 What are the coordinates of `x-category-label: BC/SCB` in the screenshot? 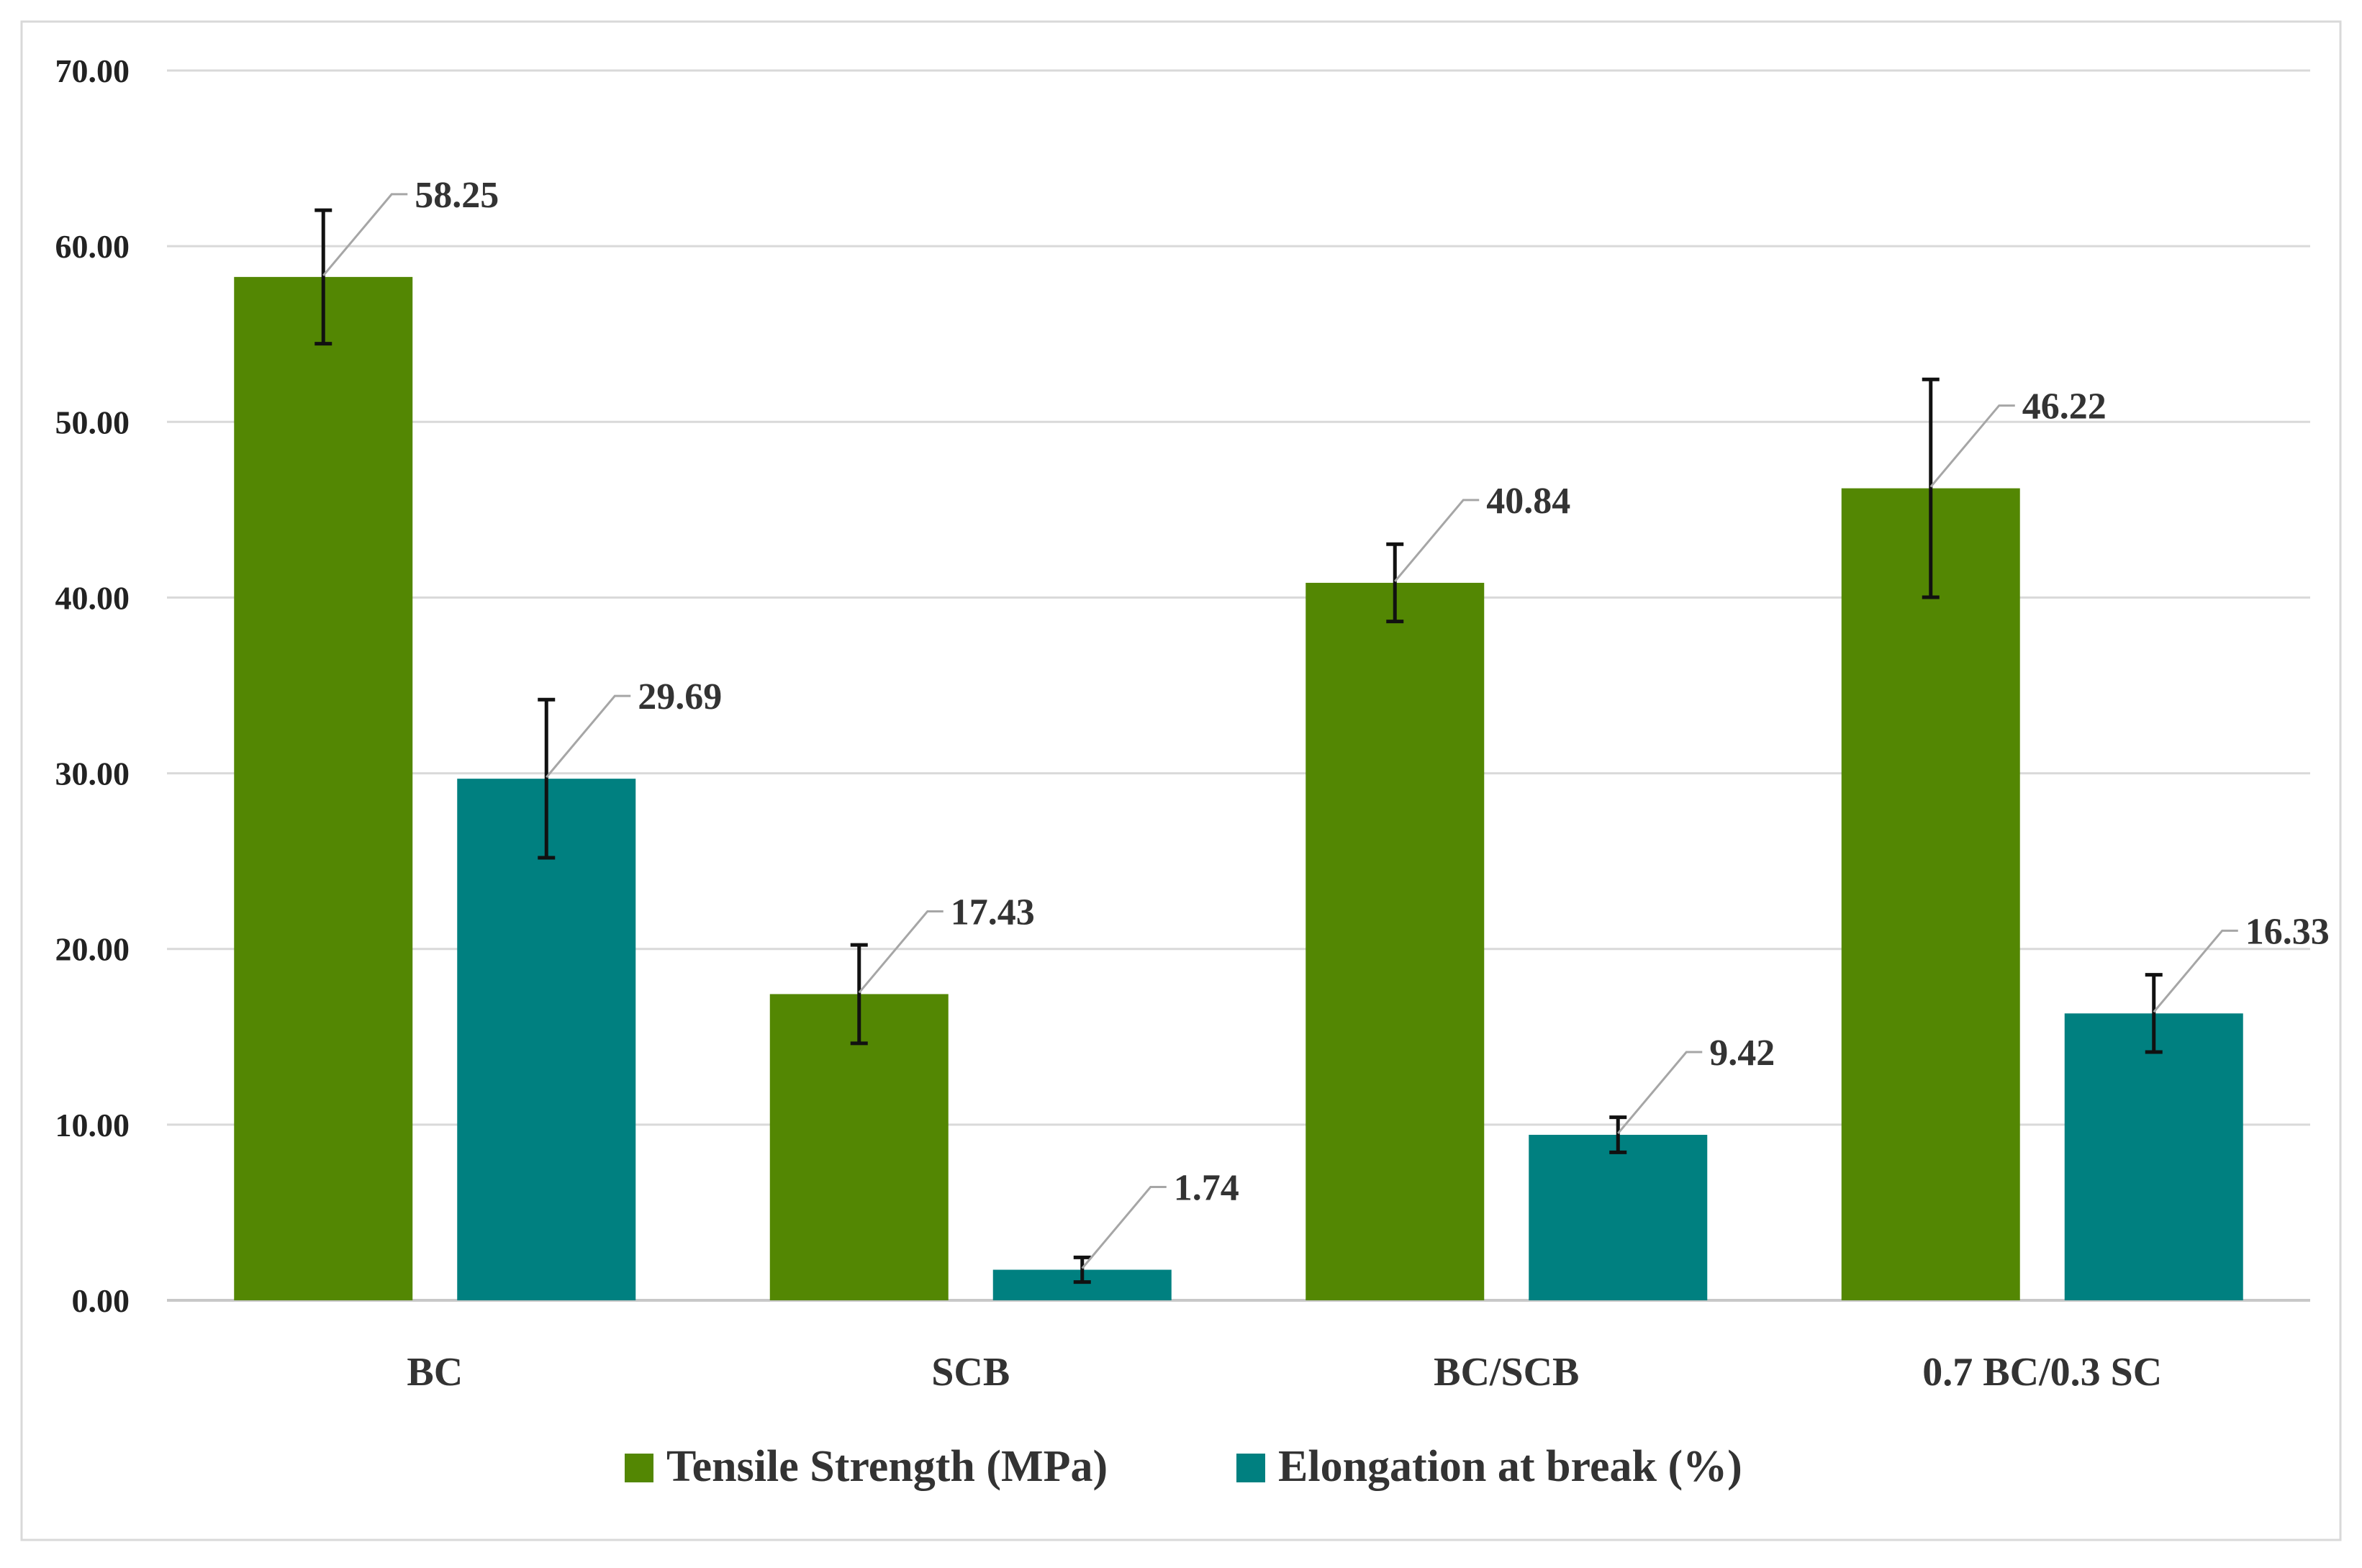 It's located at (1507, 1372).